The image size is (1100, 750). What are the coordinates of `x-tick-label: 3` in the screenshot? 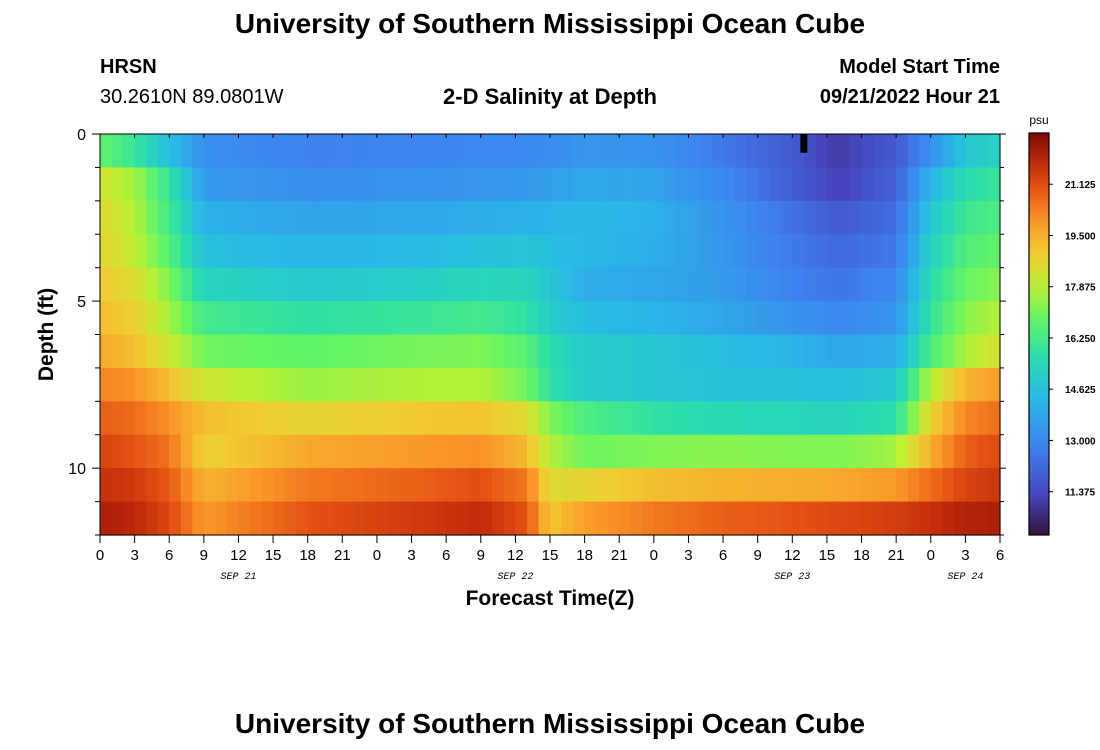 It's located at (411, 555).